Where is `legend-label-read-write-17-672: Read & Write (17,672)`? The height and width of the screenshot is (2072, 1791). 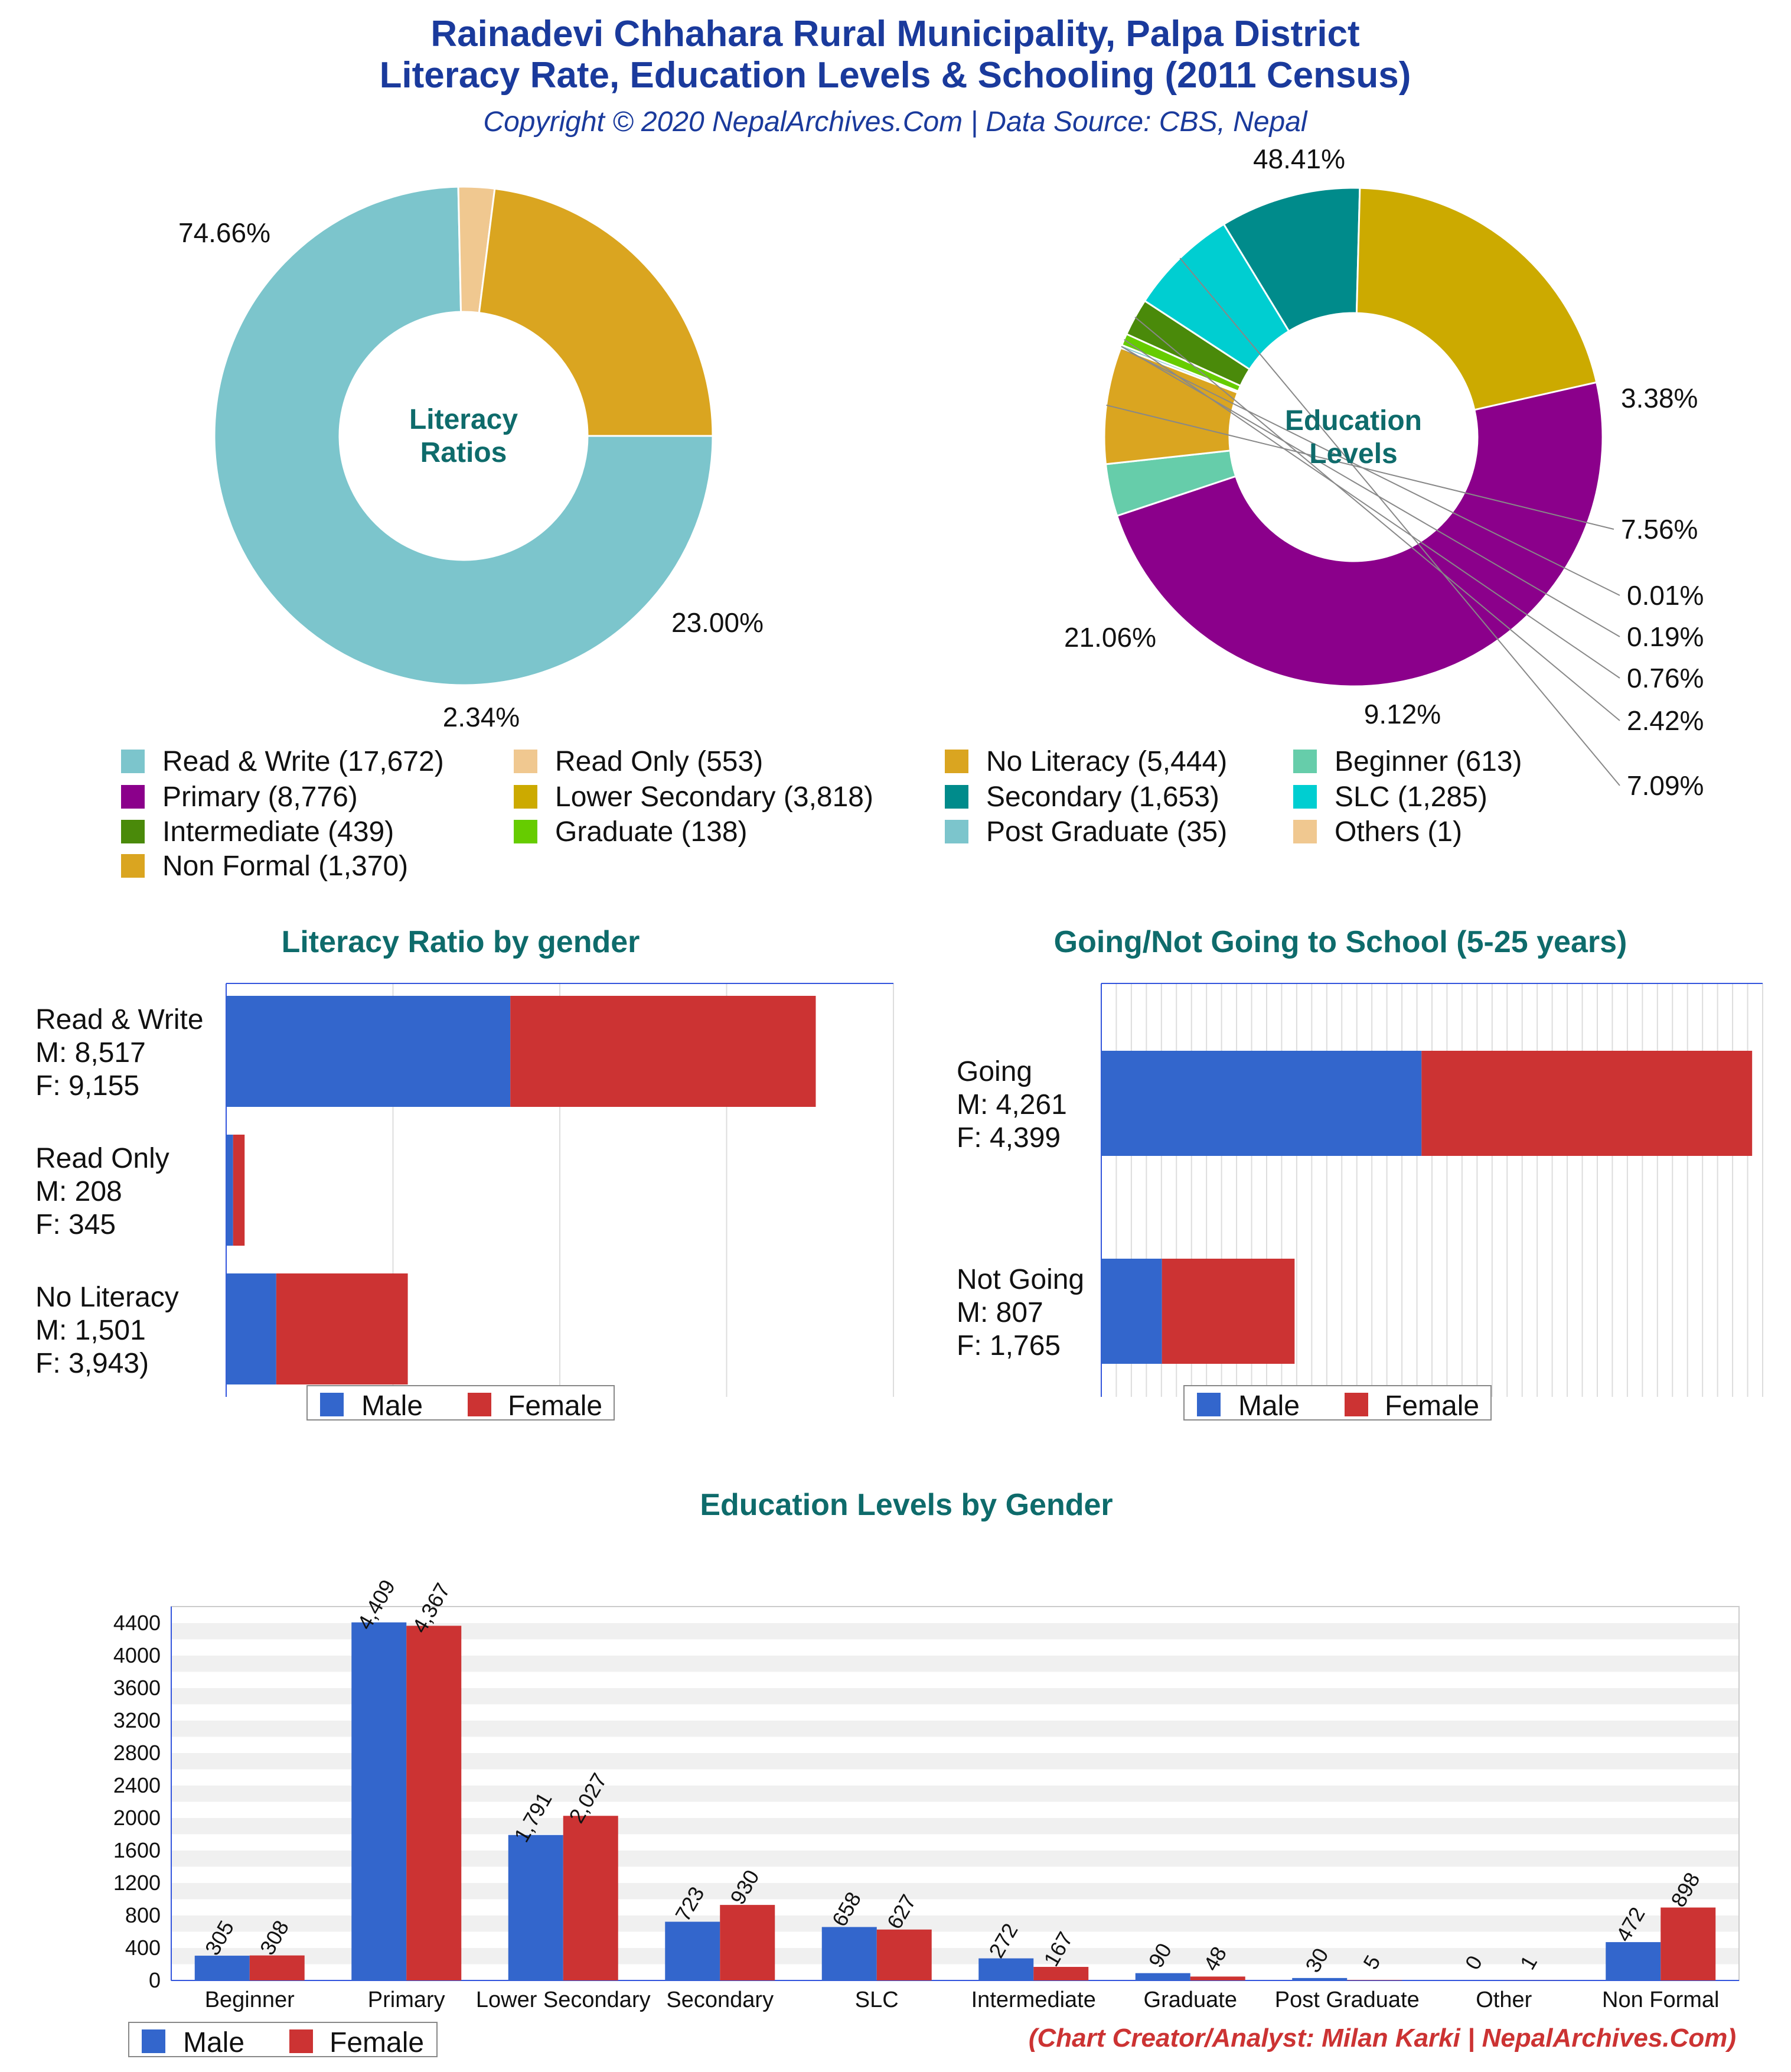
legend-label-read-write-17-672: Read & Write (17,672) is located at coordinates (303, 761).